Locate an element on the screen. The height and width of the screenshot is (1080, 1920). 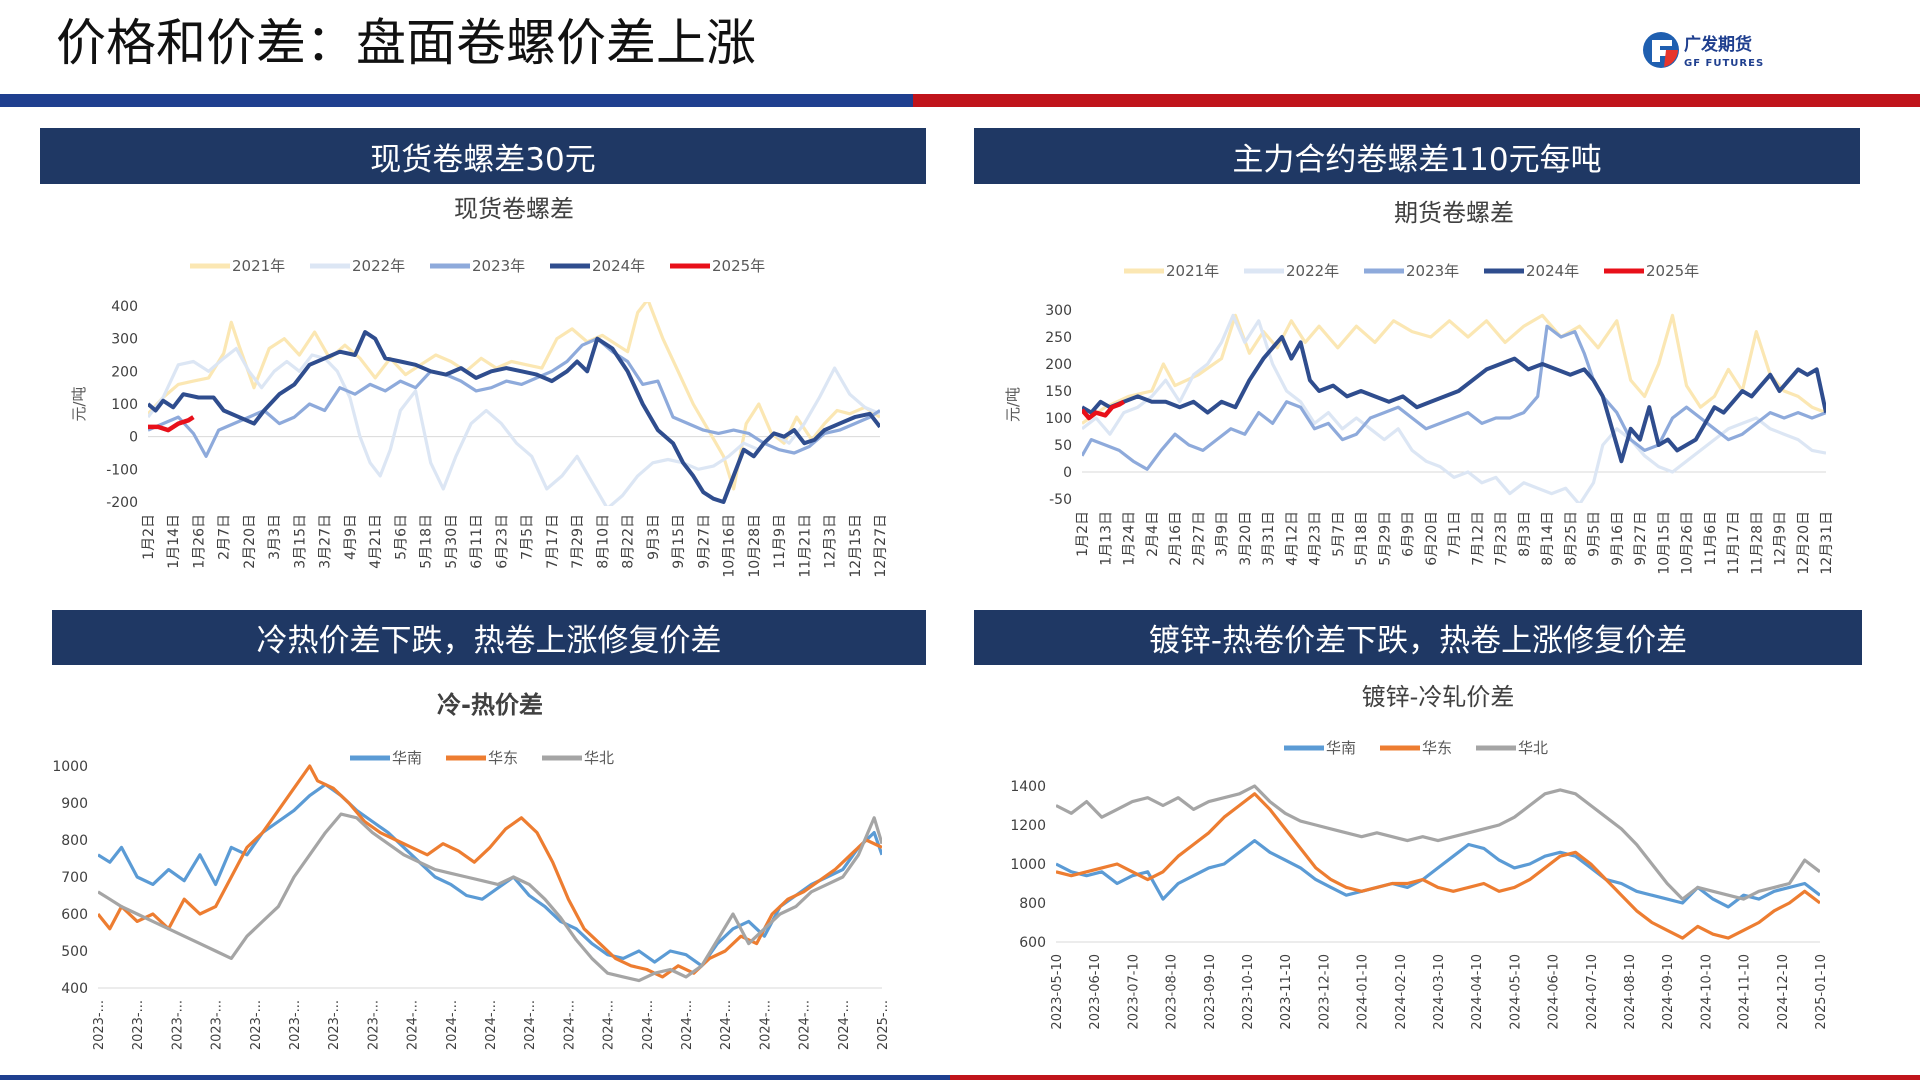
panel-title-spot: 现货卷螺差30元 is located at coordinates (483, 156).